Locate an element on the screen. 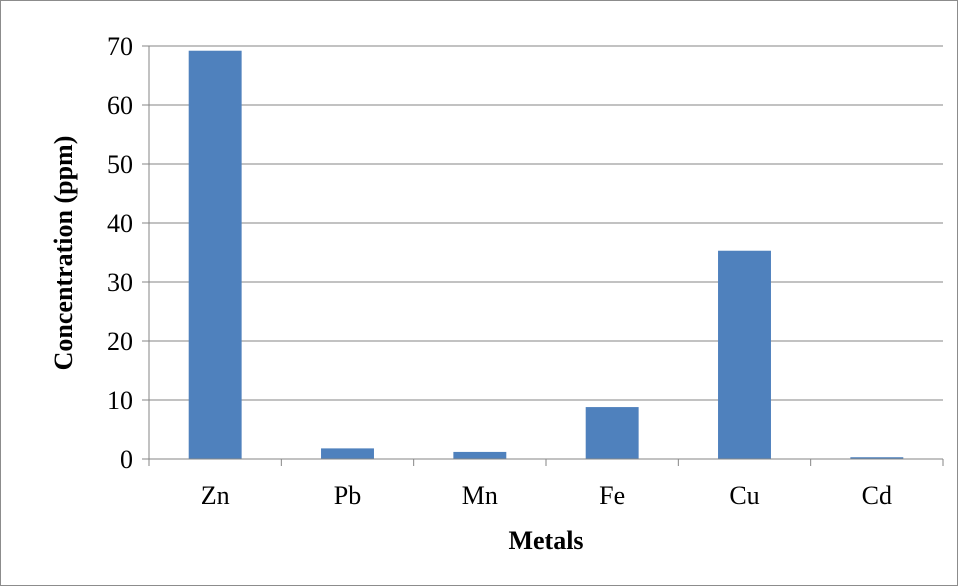 Image resolution: width=958 pixels, height=586 pixels. bar-cd is located at coordinates (877, 458).